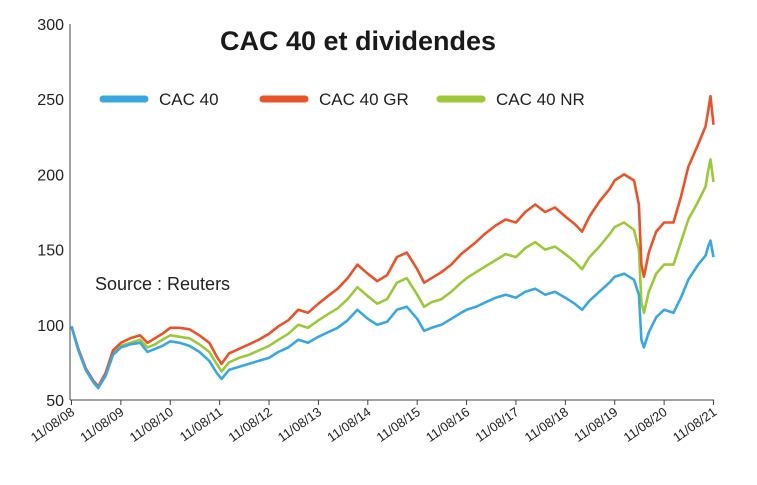  What do you see at coordinates (54, 213) in the screenshot?
I see `y-axis: 50 100 150 200 250 300` at bounding box center [54, 213].